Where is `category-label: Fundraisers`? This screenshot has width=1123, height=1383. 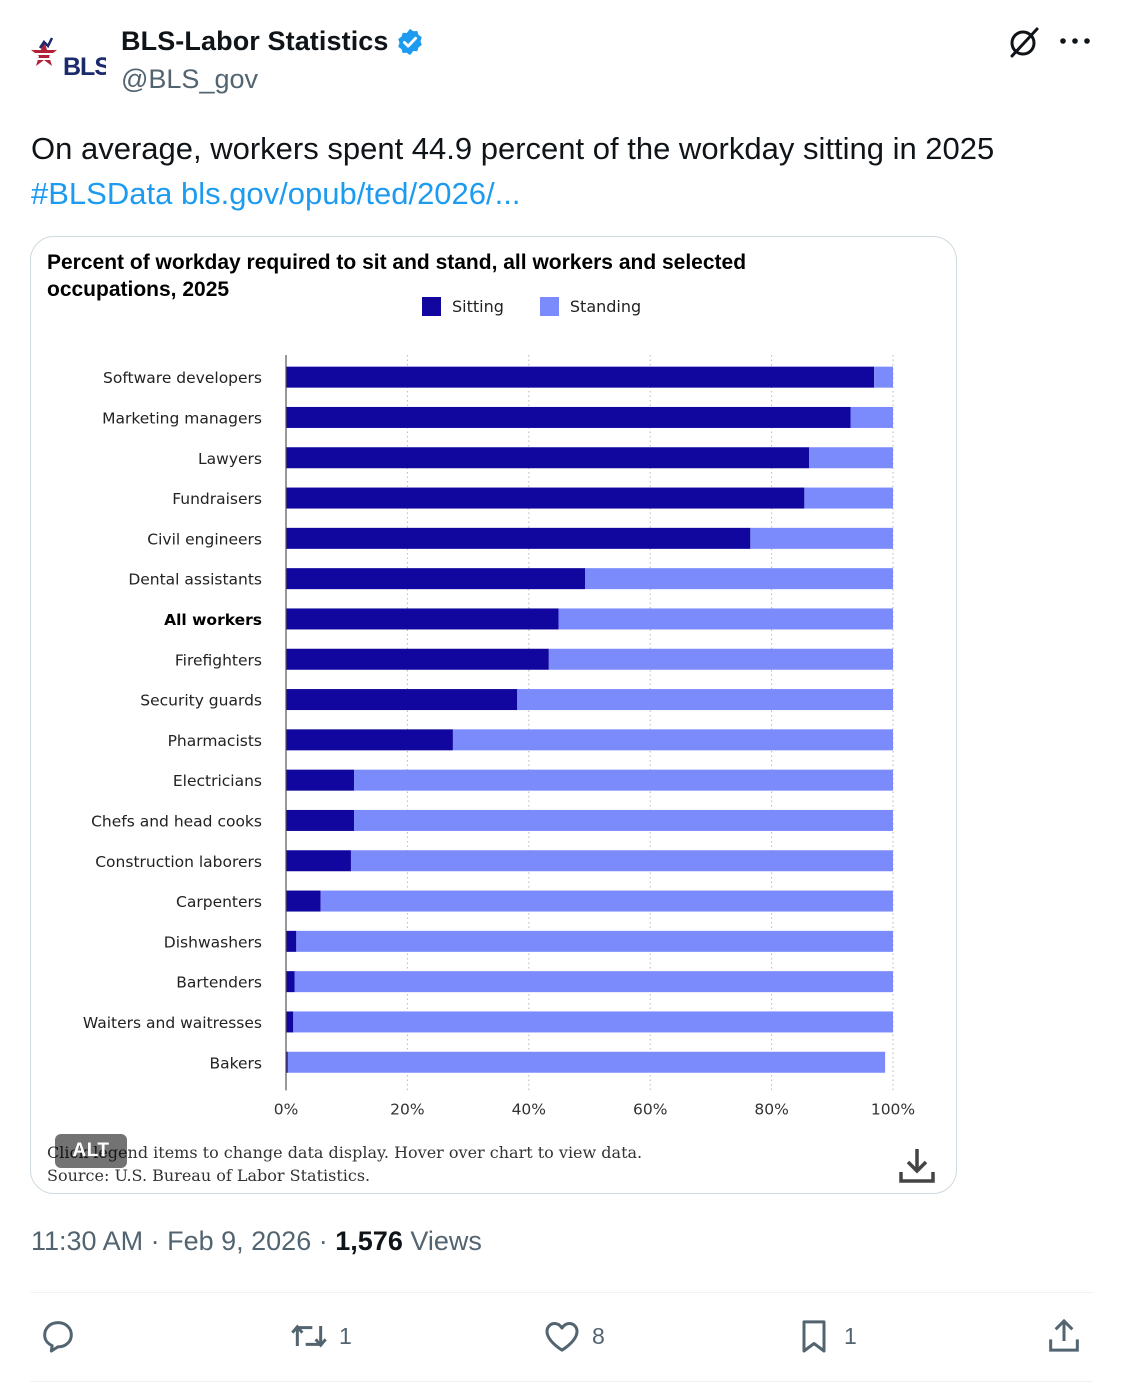 category-label: Fundraisers is located at coordinates (217, 499).